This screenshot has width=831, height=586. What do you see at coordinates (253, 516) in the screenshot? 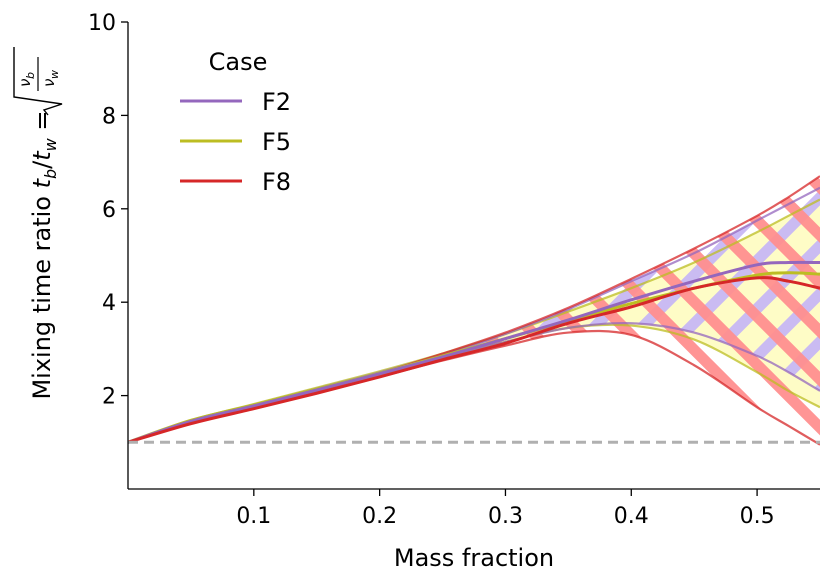
I see `x-tick-label: 0.1` at bounding box center [253, 516].